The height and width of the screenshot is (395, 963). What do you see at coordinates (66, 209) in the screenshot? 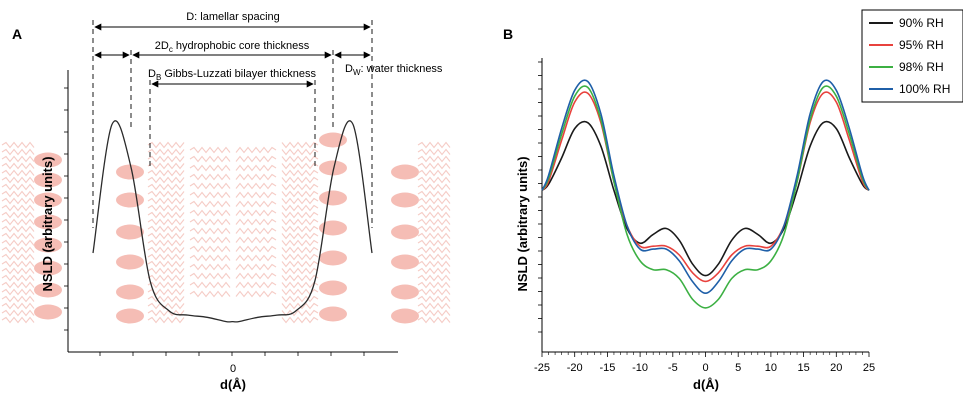
I see `panel-a-y-ticks` at bounding box center [66, 209].